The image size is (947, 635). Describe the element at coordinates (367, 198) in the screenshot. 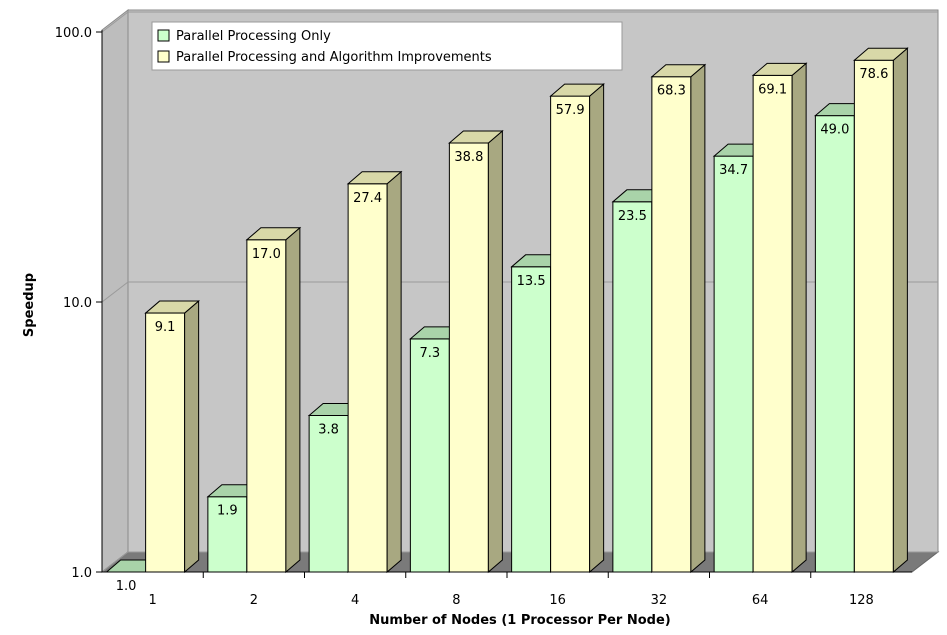

I see `data-label-2-4: 27.4` at that location.